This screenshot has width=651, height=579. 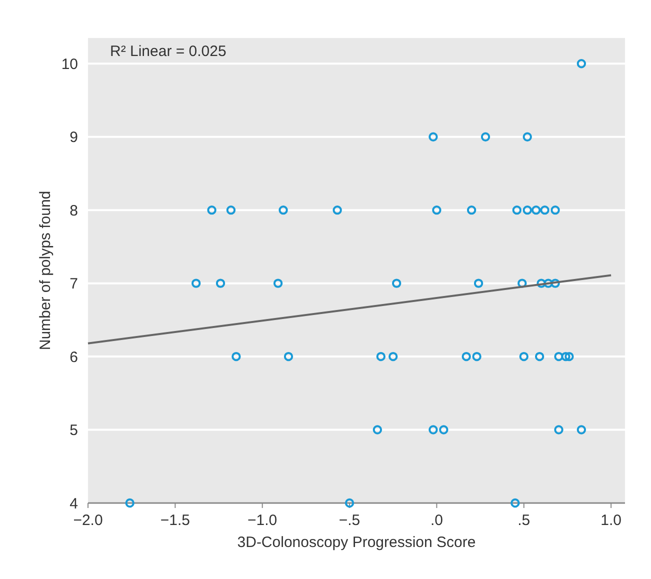 I want to click on x-tick-label: 1.0, so click(x=611, y=520).